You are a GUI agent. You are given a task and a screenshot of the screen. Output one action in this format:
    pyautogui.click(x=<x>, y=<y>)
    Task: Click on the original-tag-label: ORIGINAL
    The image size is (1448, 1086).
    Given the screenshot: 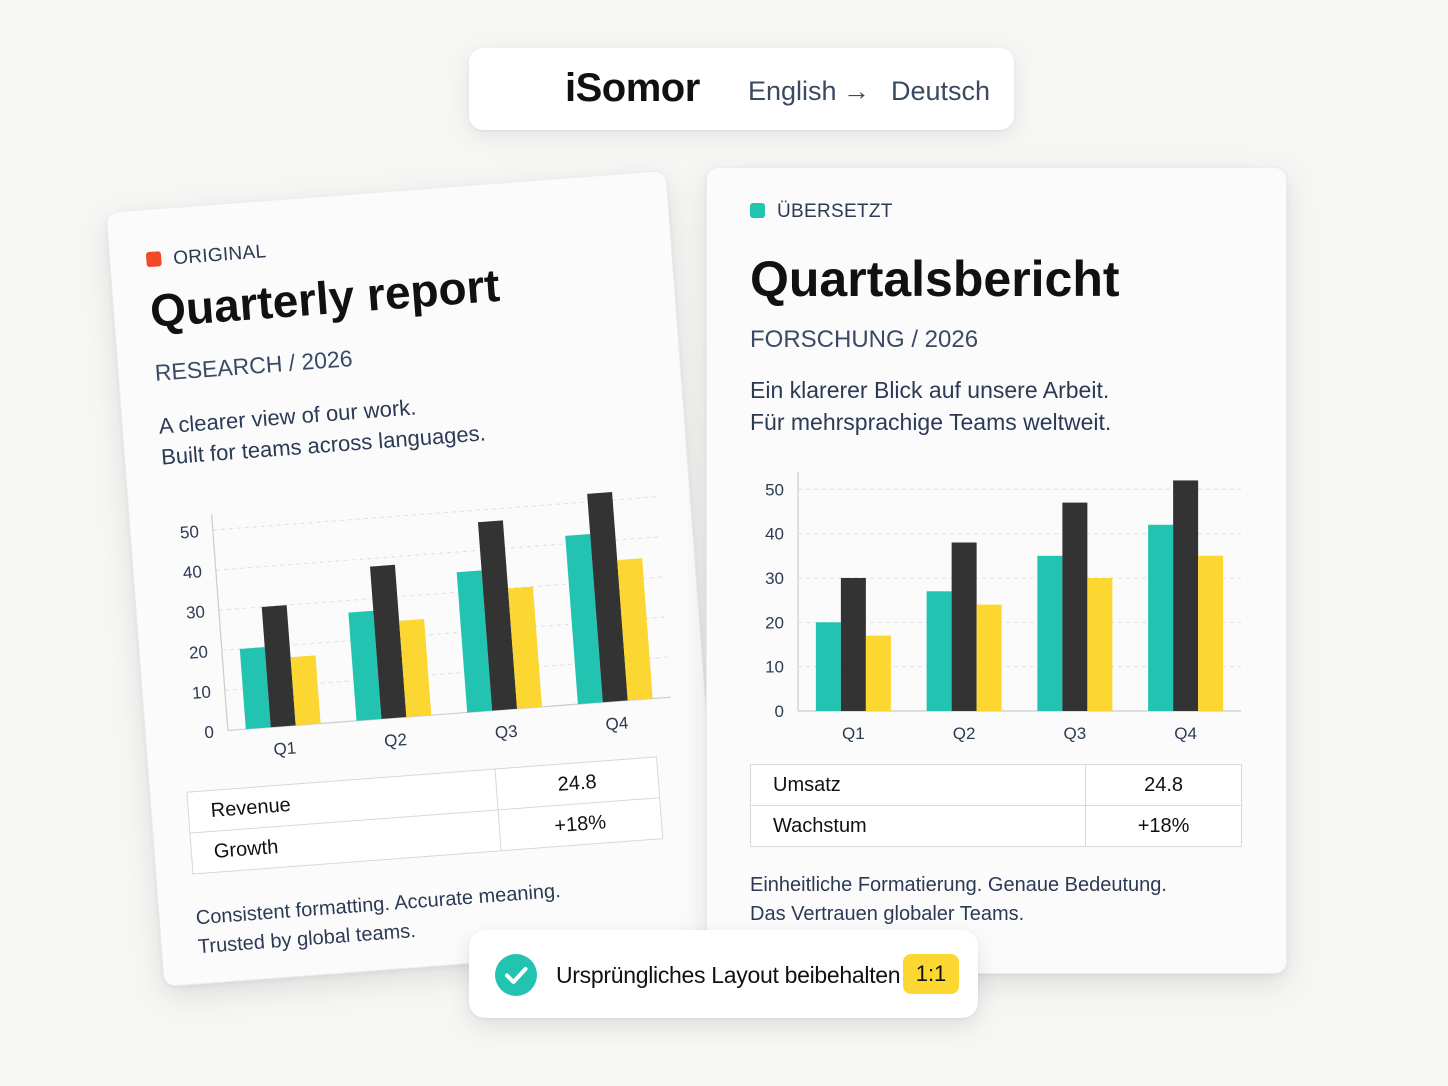 What is the action you would take?
    pyautogui.click(x=220, y=255)
    